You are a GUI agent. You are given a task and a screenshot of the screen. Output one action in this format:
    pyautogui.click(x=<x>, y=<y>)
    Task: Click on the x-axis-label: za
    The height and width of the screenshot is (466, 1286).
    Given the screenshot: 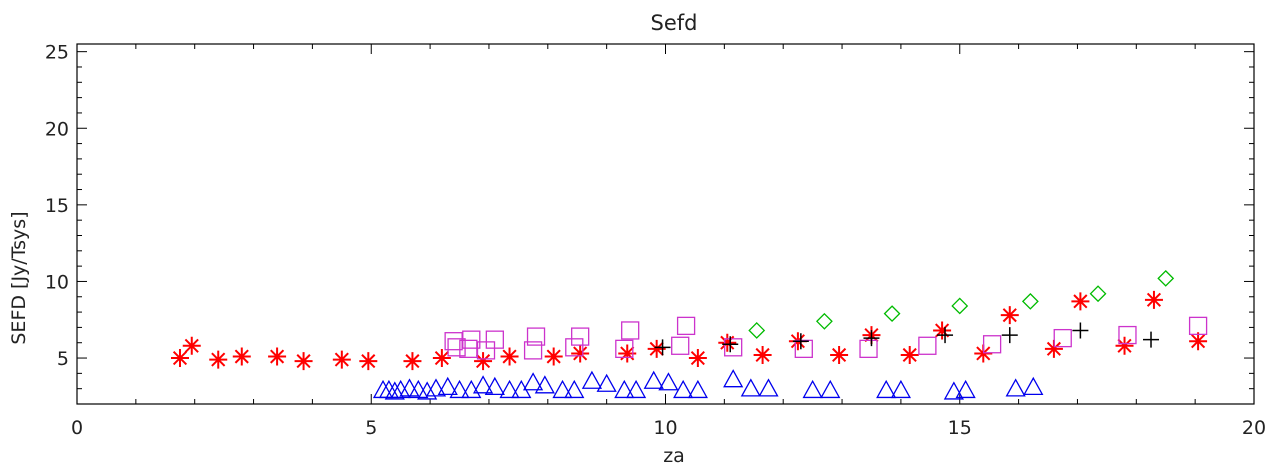 What is the action you would take?
    pyautogui.click(x=674, y=455)
    